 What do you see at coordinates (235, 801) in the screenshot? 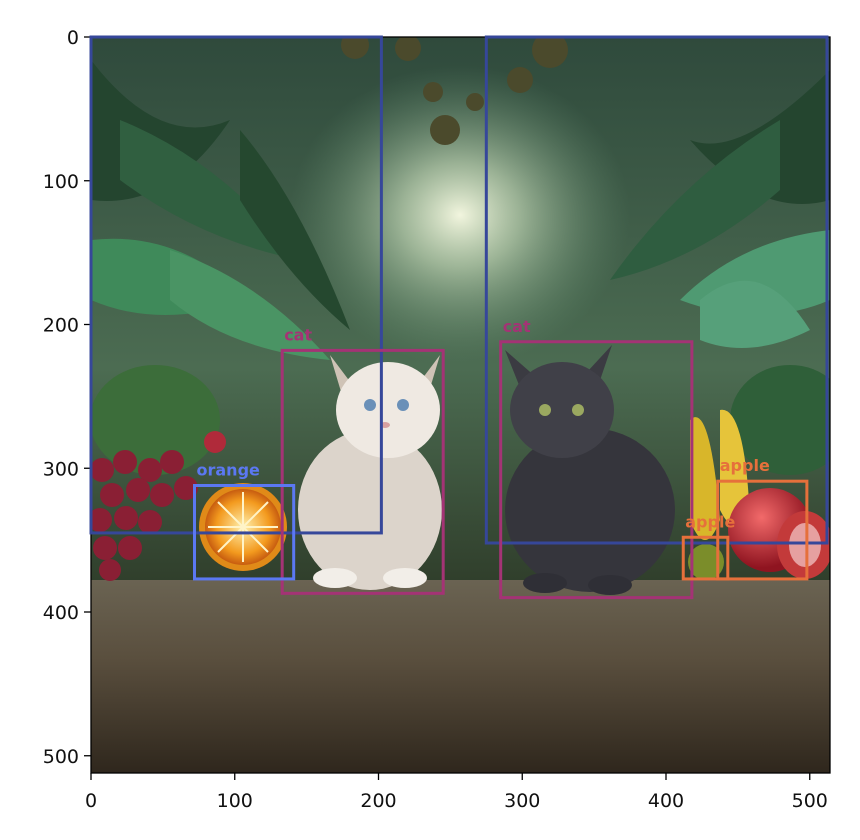
I see `x-tick-label: 100` at bounding box center [235, 801].